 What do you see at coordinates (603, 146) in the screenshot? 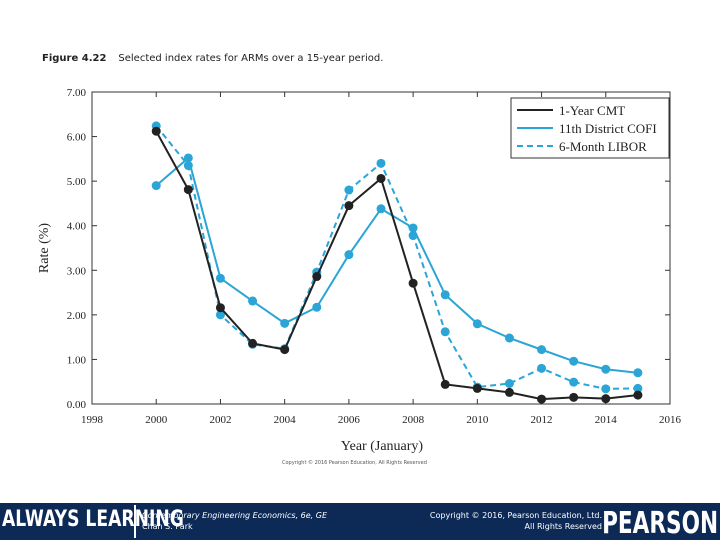
I see `legend-label: 6-Month LIBOR` at bounding box center [603, 146].